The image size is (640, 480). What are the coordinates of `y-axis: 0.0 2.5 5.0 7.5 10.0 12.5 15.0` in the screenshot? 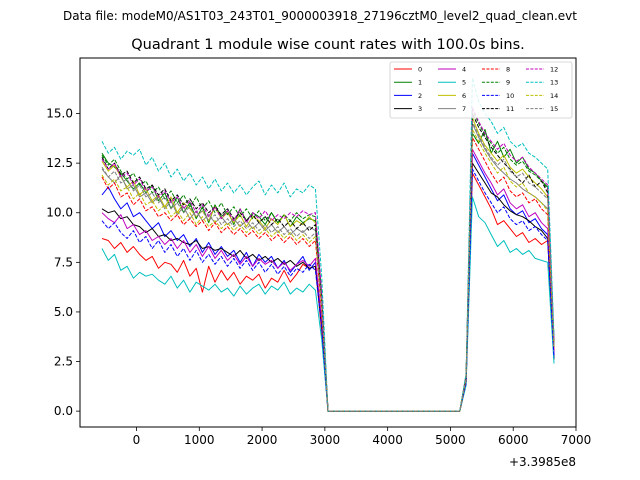 It's located at (63, 262).